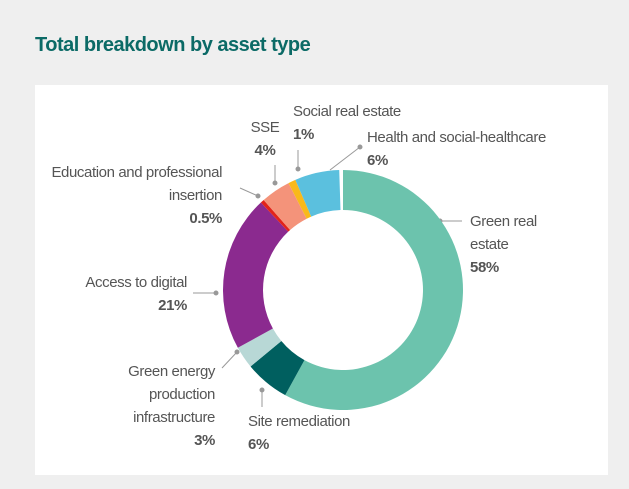 The width and height of the screenshot is (629, 489). Describe the element at coordinates (484, 267) in the screenshot. I see `value-label: 58%` at that location.